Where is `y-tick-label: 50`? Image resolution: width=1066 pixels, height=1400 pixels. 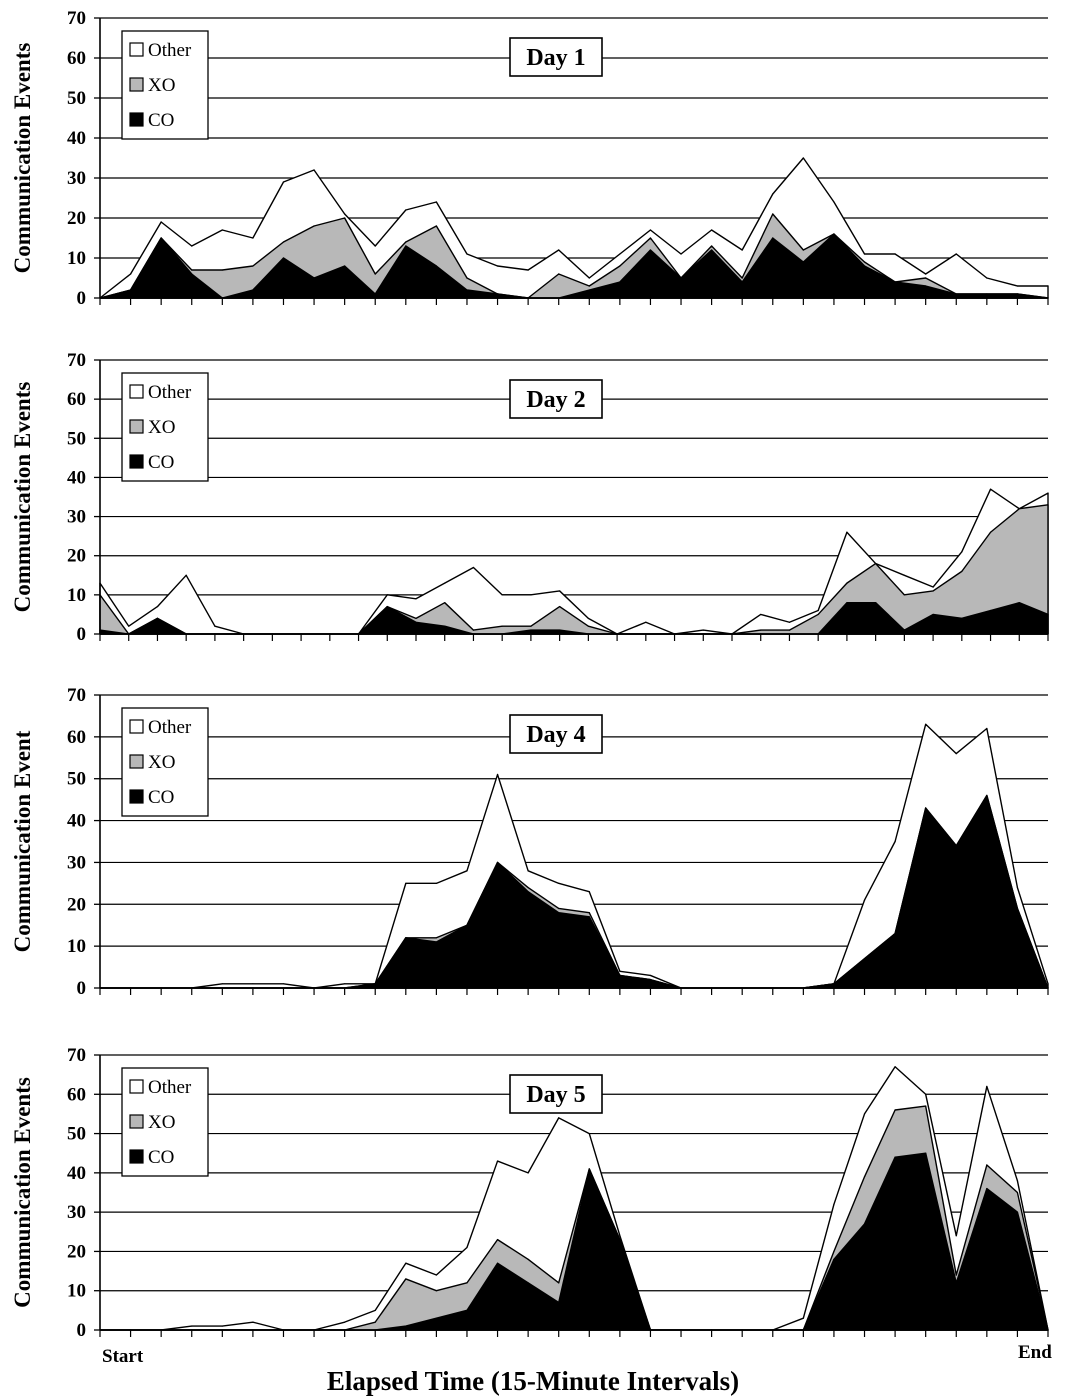 y-tick-label: 50 is located at coordinates (76, 98).